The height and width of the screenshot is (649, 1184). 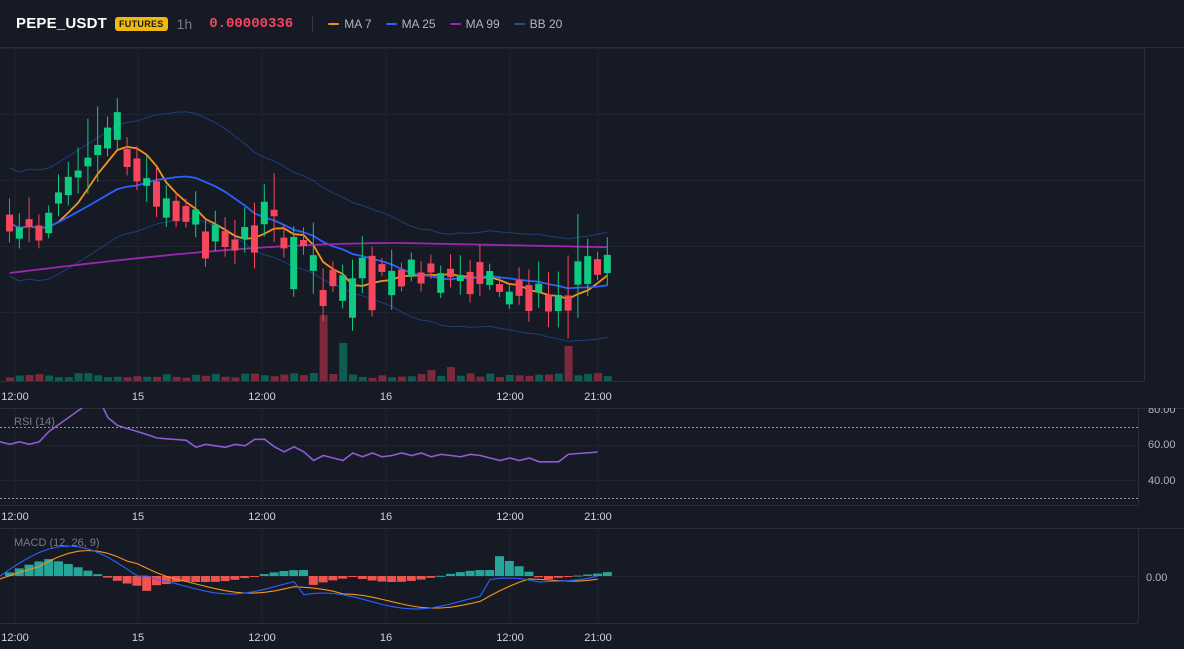 I want to click on moving-averages, so click(x=308, y=222).